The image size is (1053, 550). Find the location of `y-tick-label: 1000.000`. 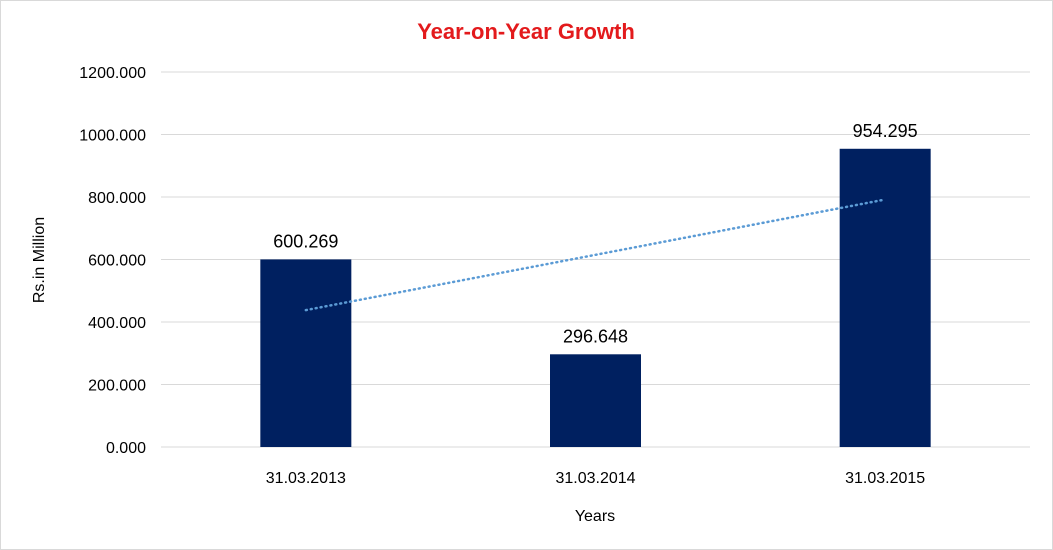

y-tick-label: 1000.000 is located at coordinates (112, 136).